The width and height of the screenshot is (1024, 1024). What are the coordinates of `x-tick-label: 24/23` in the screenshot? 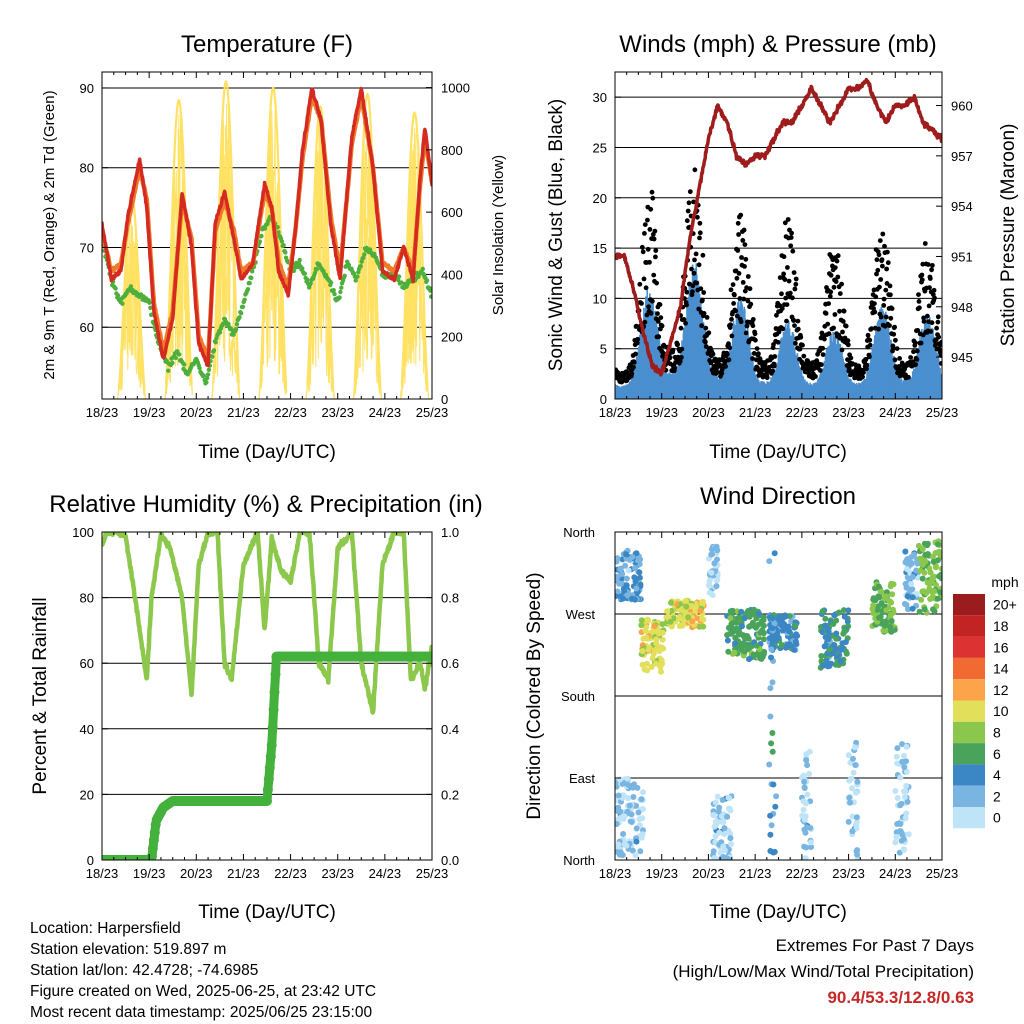 It's located at (385, 412).